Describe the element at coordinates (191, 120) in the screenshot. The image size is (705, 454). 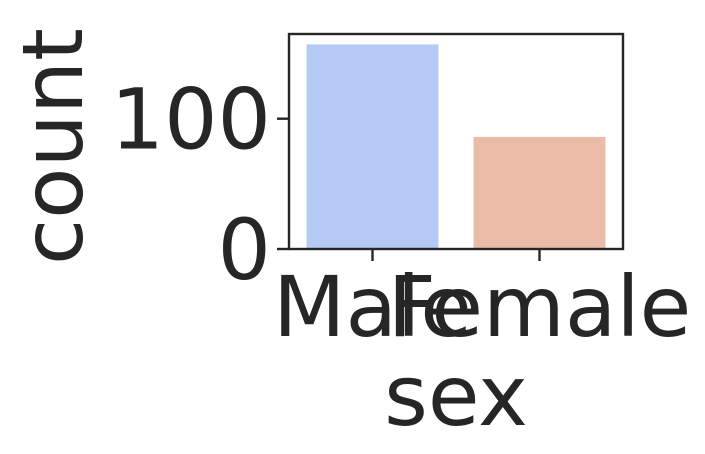
I see `y-tick-label: 100` at that location.